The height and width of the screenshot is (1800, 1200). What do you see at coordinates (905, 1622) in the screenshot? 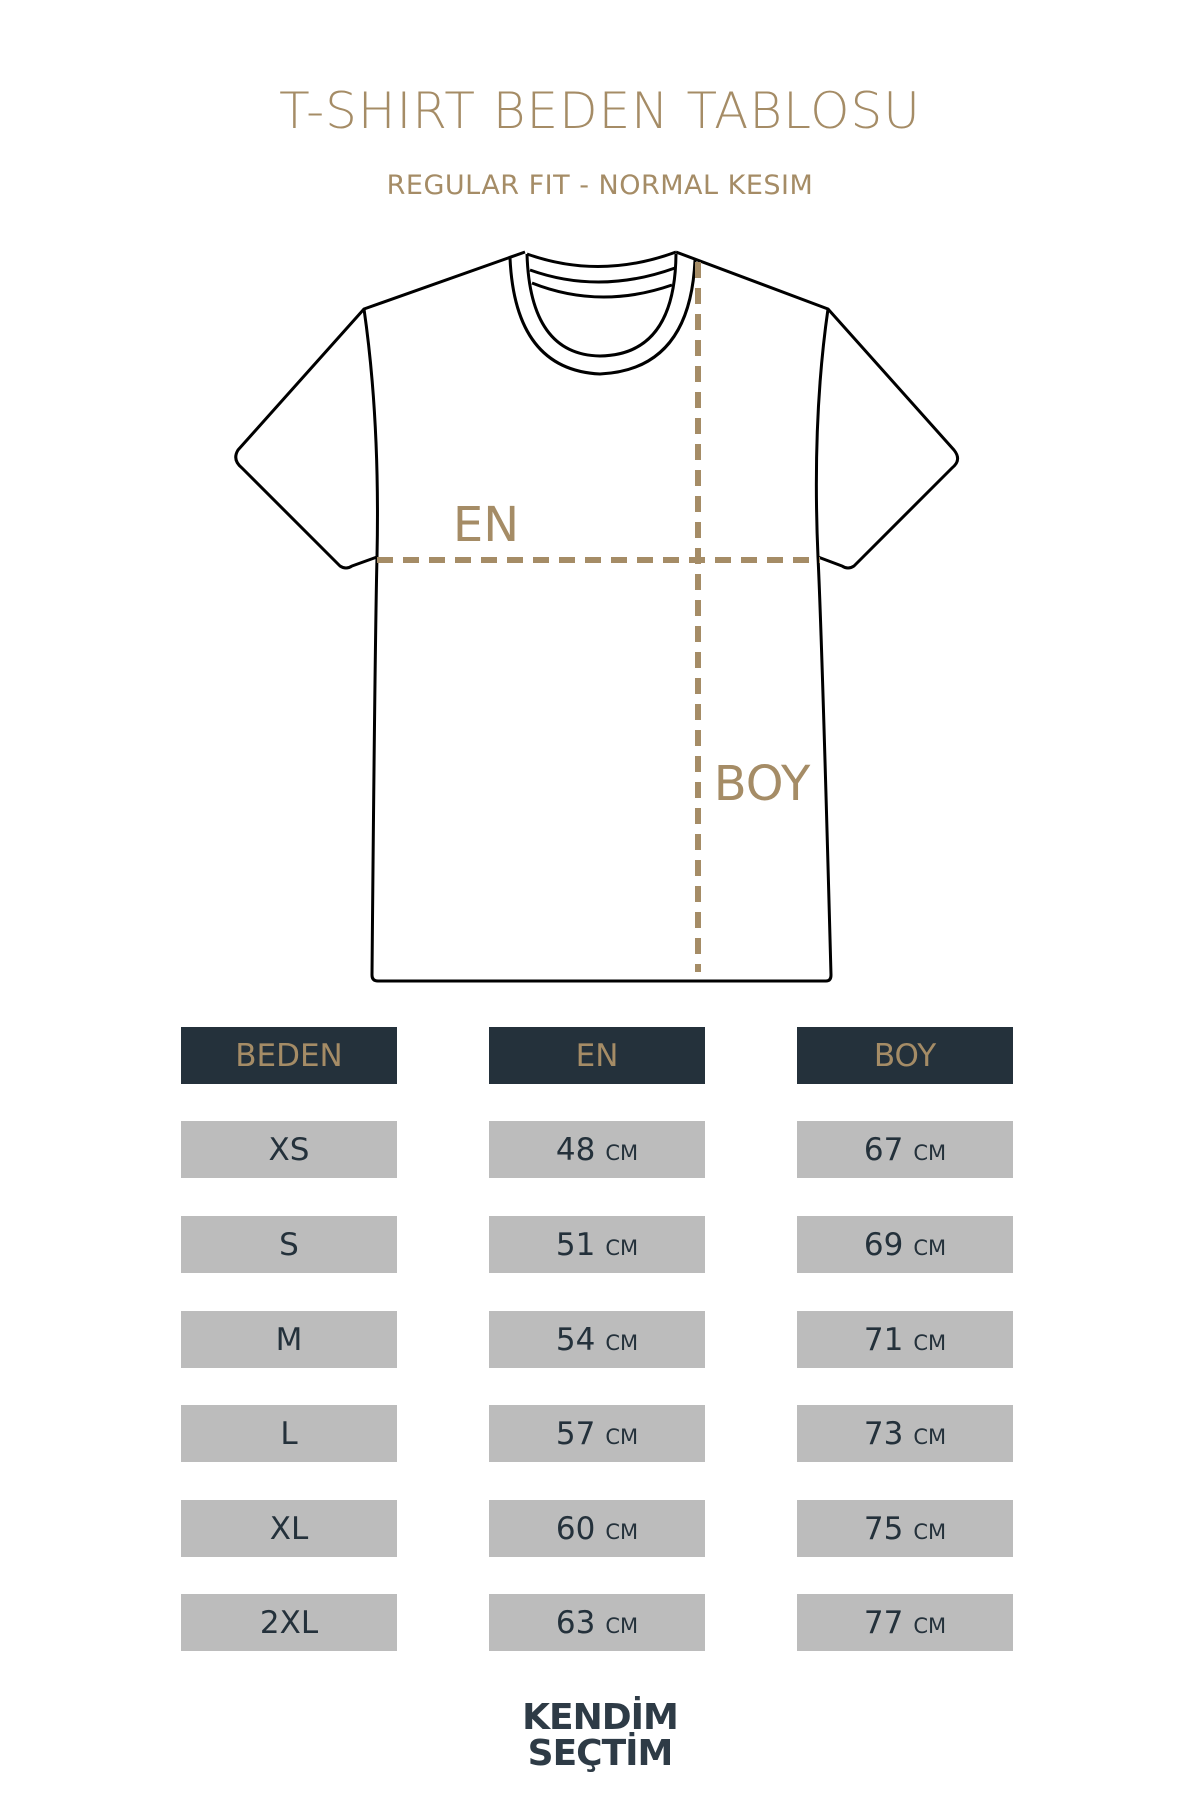
I see `table-cell-boy: 77 CM` at bounding box center [905, 1622].